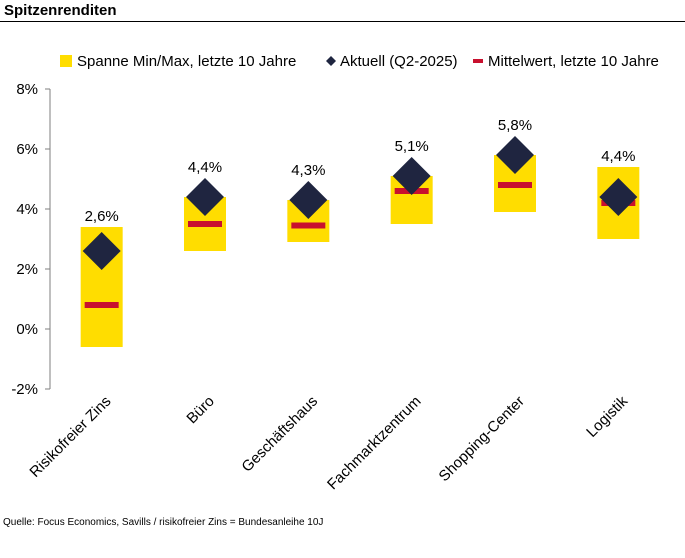 The width and height of the screenshot is (685, 558). What do you see at coordinates (279, 434) in the screenshot?
I see `x-tick-label: Geschäftshaus` at bounding box center [279, 434].